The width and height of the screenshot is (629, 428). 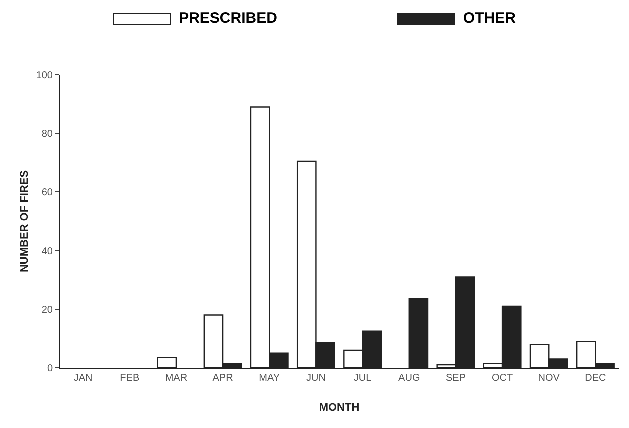 What do you see at coordinates (339, 408) in the screenshot?
I see `x-axis-title: MONTH` at bounding box center [339, 408].